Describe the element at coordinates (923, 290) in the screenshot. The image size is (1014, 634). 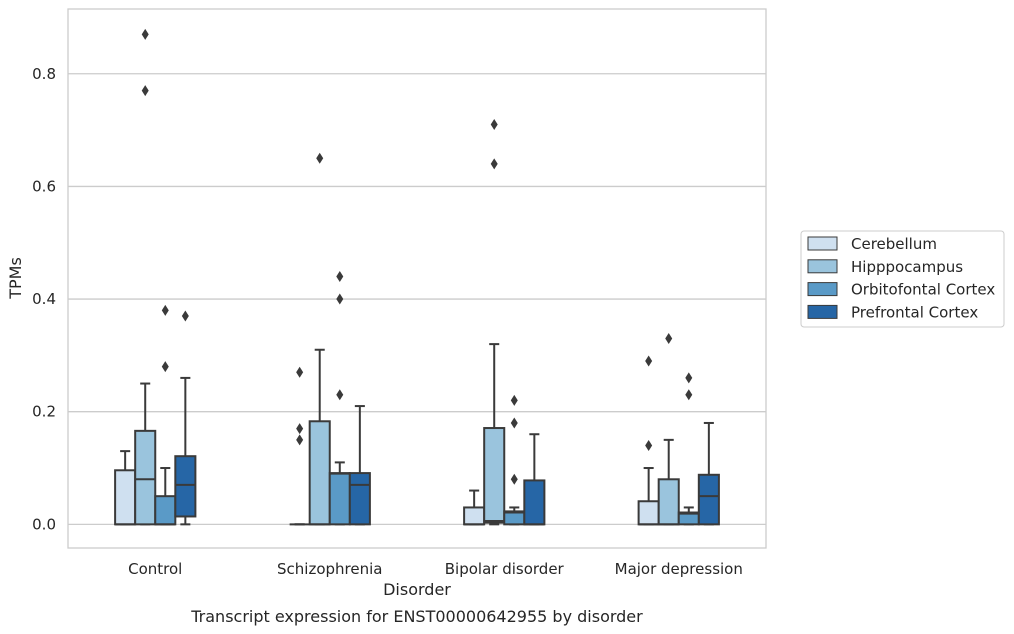
I see `legend-label: Orbitofontal Cortex` at that location.